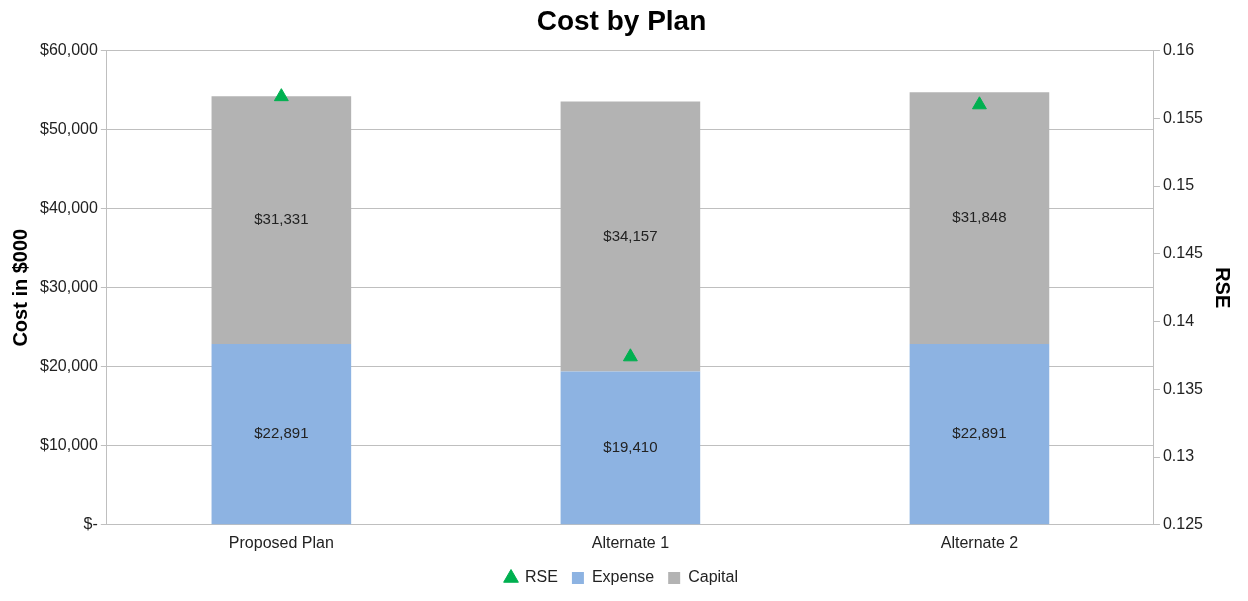  I want to click on legend-label: Expense, so click(623, 577).